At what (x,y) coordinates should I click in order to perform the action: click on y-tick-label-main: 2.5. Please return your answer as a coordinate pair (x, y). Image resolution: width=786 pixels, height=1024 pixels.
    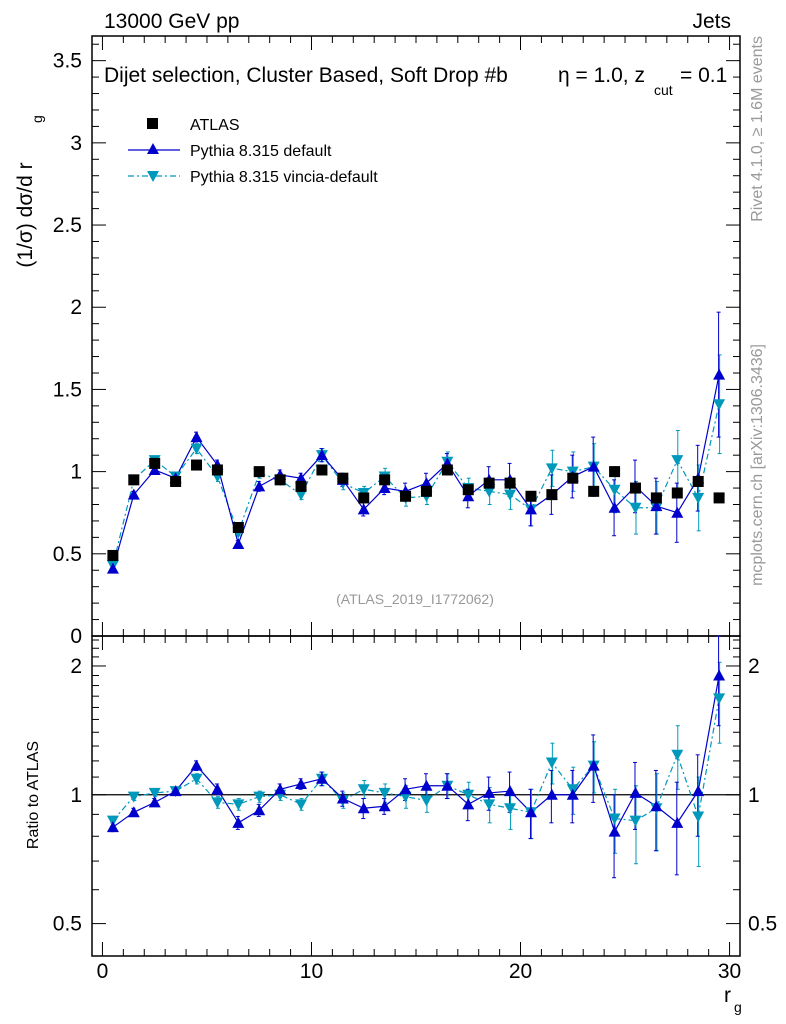
    Looking at the image, I should click on (67, 225).